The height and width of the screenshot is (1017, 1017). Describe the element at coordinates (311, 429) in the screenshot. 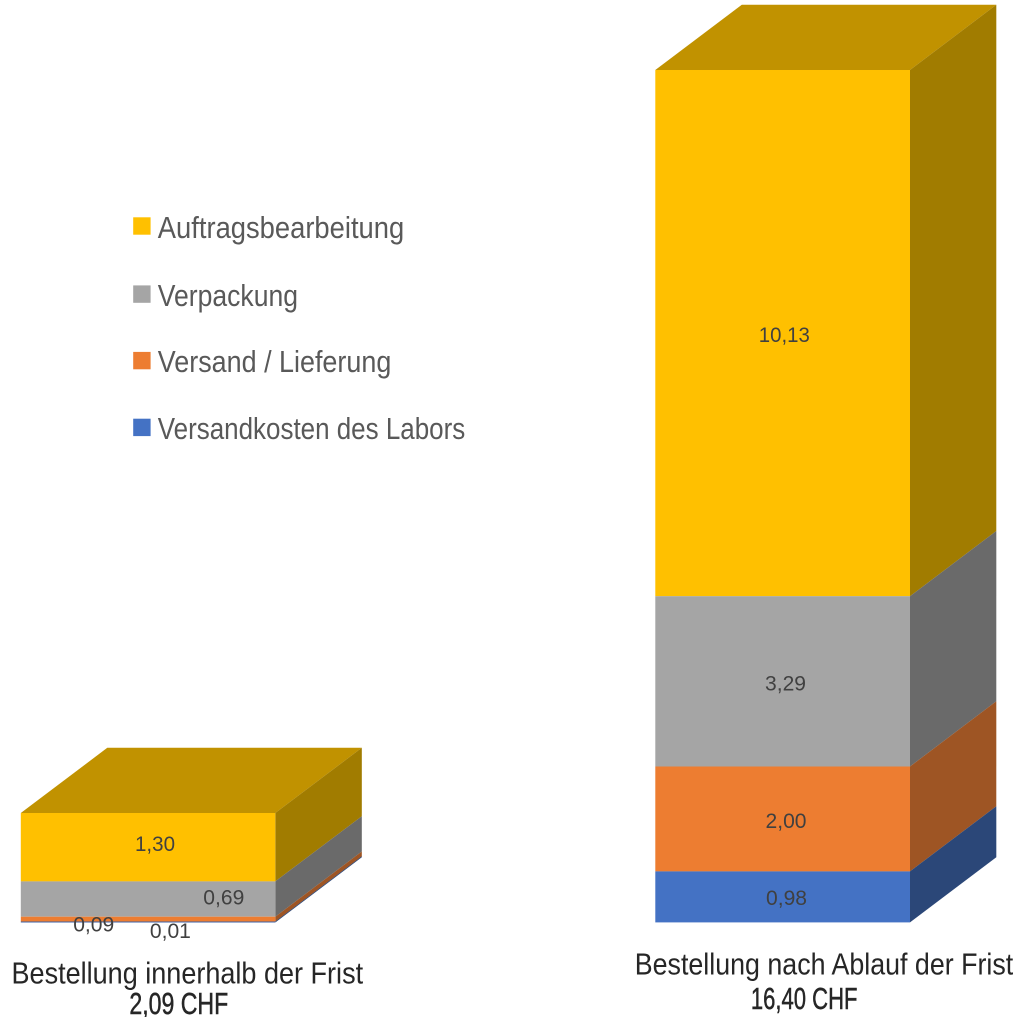

I see `svg-text: Versandkosten des Labors` at that location.